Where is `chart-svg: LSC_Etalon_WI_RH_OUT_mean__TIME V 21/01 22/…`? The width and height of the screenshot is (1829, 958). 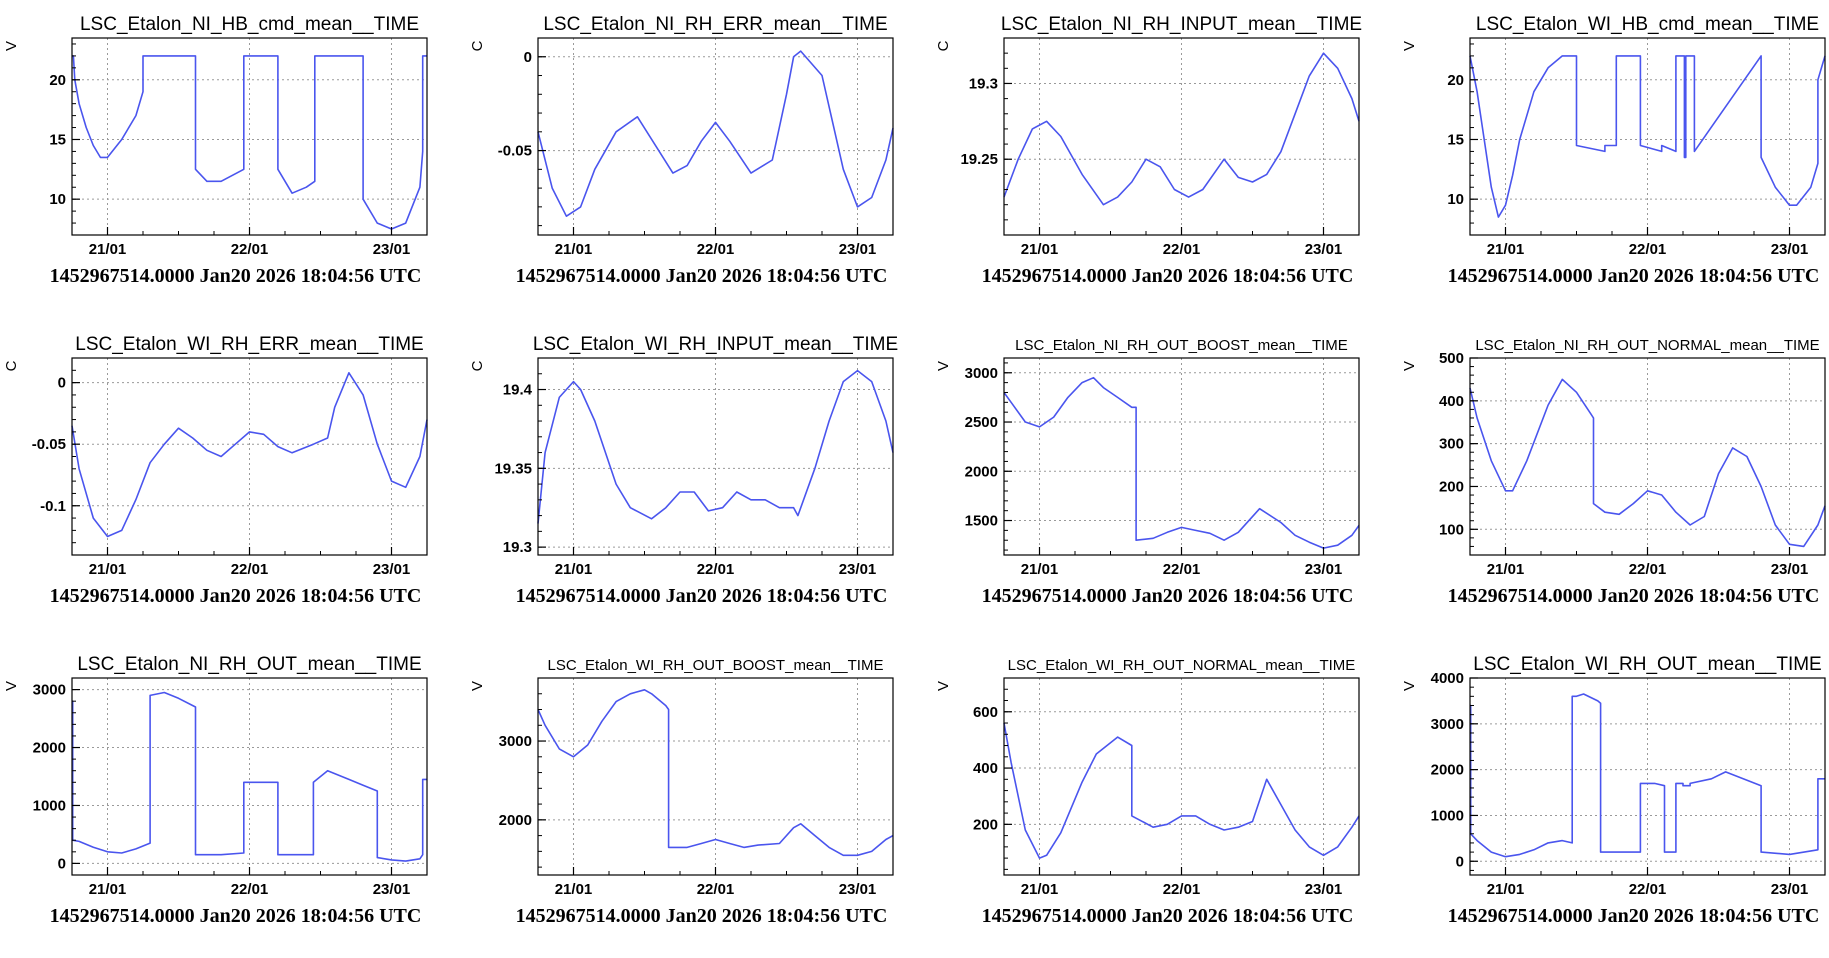 chart-svg: LSC_Etalon_WI_RH_OUT_mean__TIME V 21/01 22/… is located at coordinates (1613, 790).